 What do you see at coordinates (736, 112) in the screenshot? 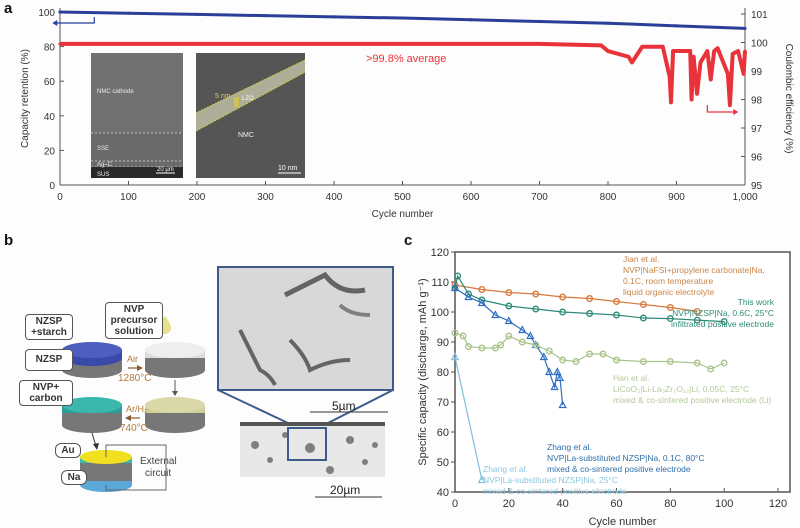
I see `right-axis-arrowhead-icon` at bounding box center [736, 112].